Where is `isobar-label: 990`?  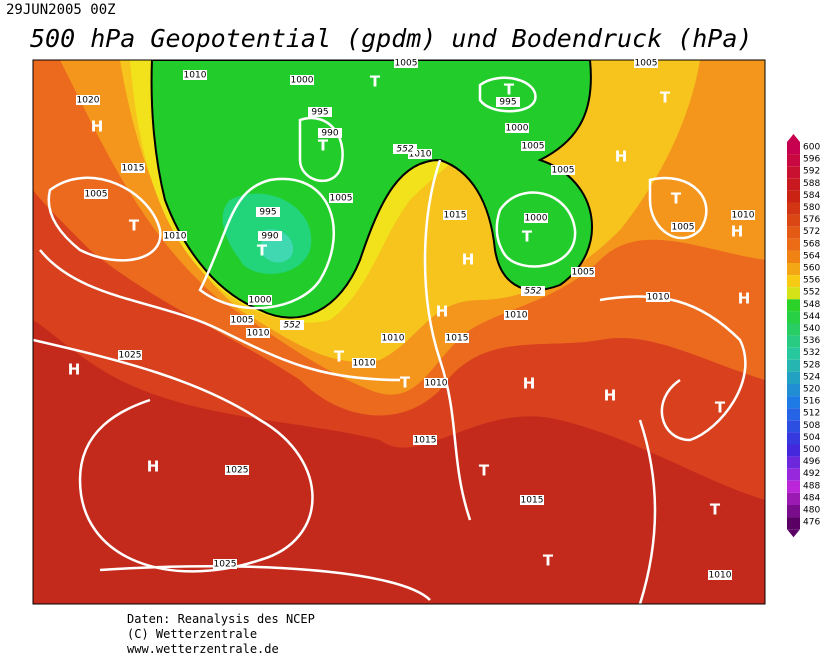 isobar-label: 990 is located at coordinates (329, 134).